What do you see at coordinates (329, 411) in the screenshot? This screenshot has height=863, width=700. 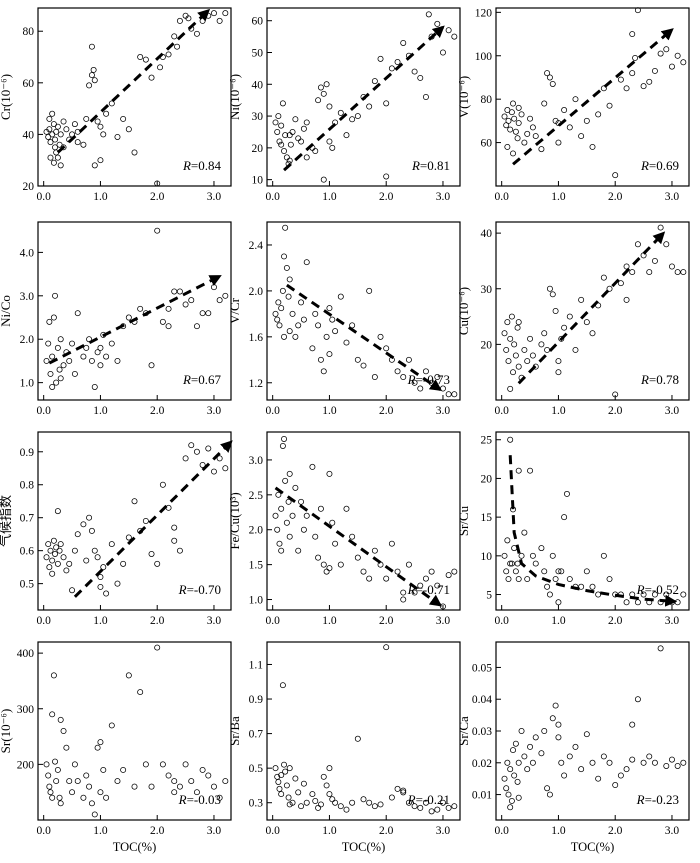 I see `x-tick-label: 1.0` at bounding box center [329, 411].